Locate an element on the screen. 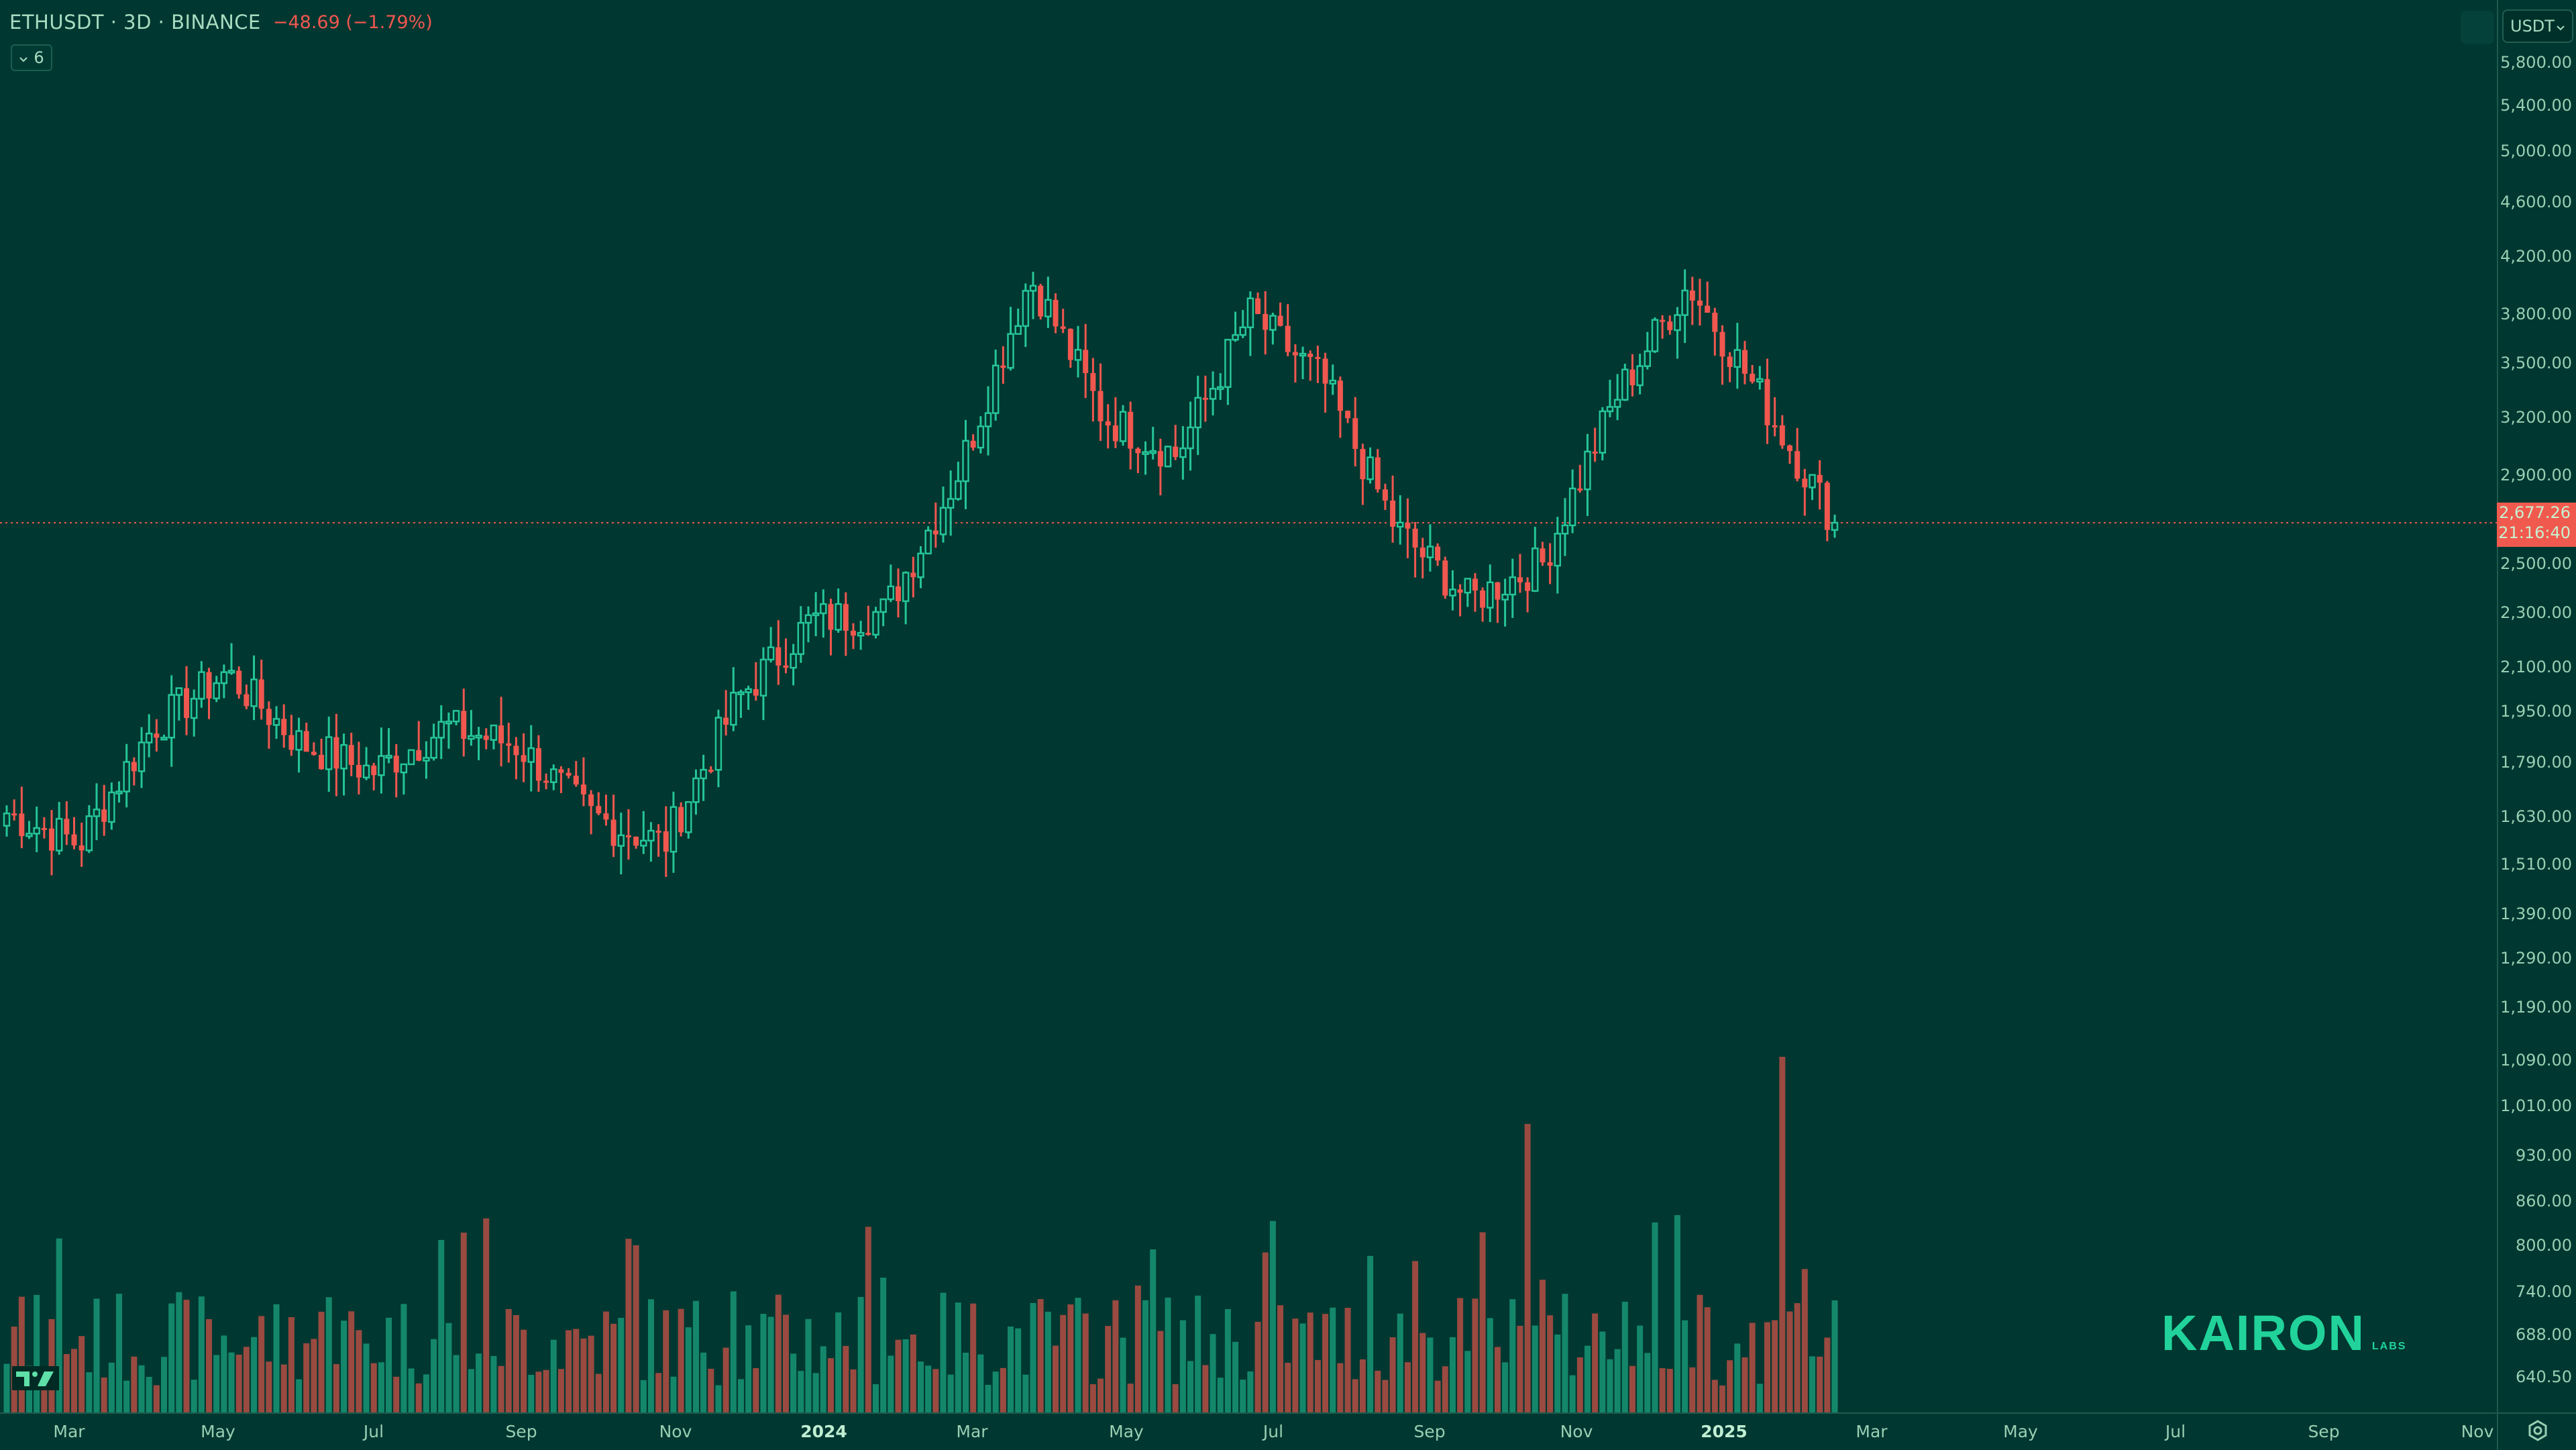 The width and height of the screenshot is (2576, 1450). price-tick-label: 1,190.00 is located at coordinates (2536, 1007).